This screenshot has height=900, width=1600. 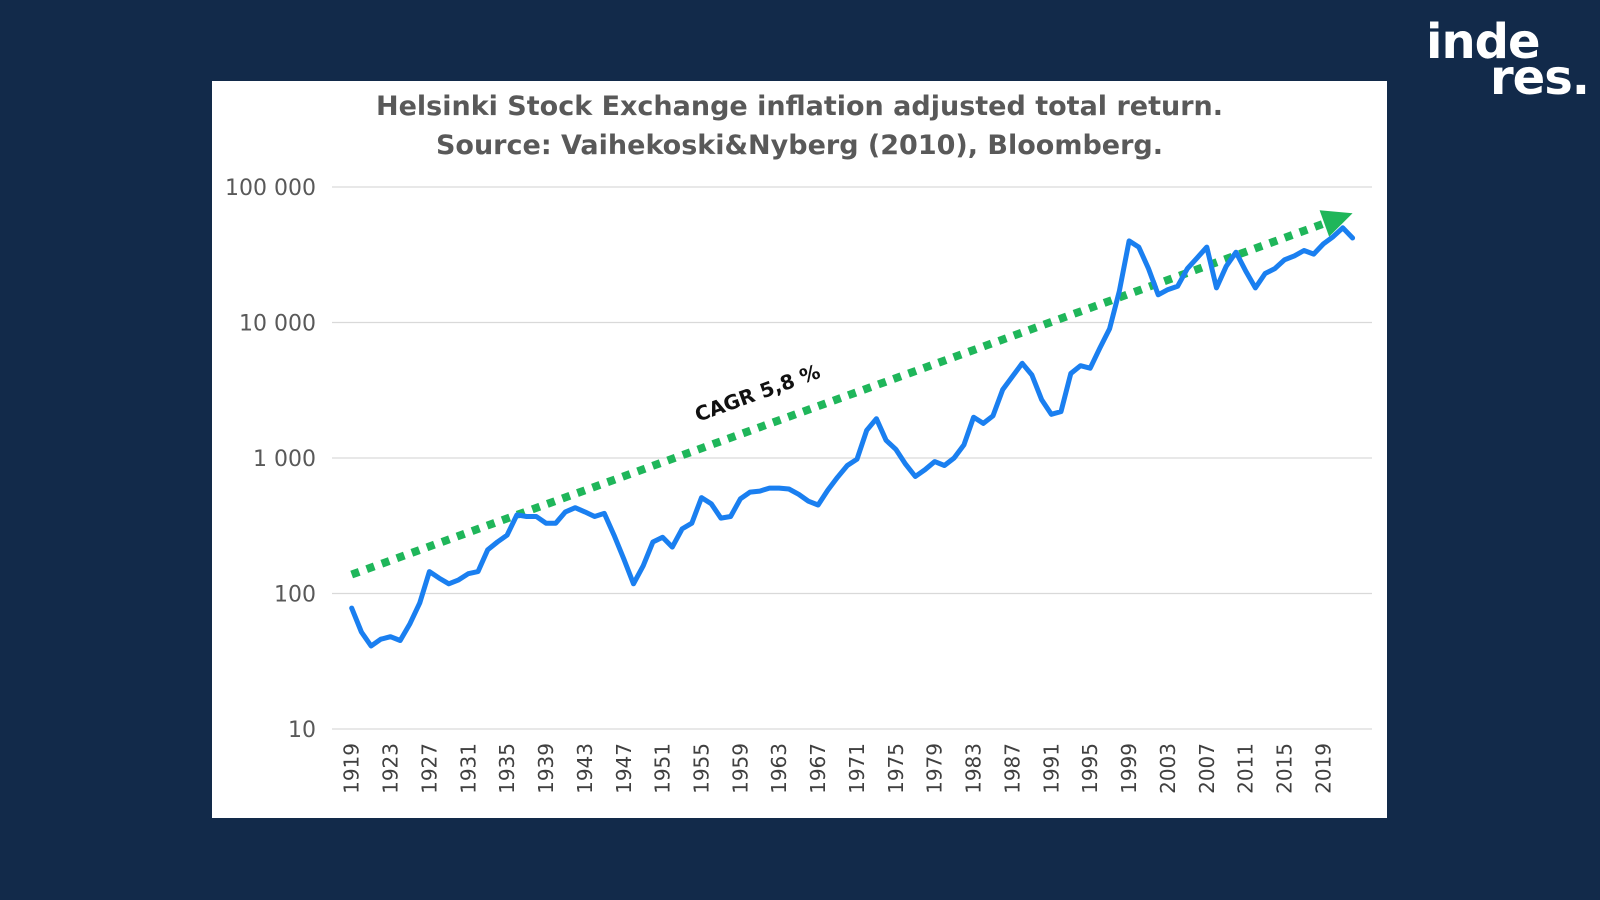 What do you see at coordinates (818, 768) in the screenshot?
I see `x-tick-label: 1967` at bounding box center [818, 768].